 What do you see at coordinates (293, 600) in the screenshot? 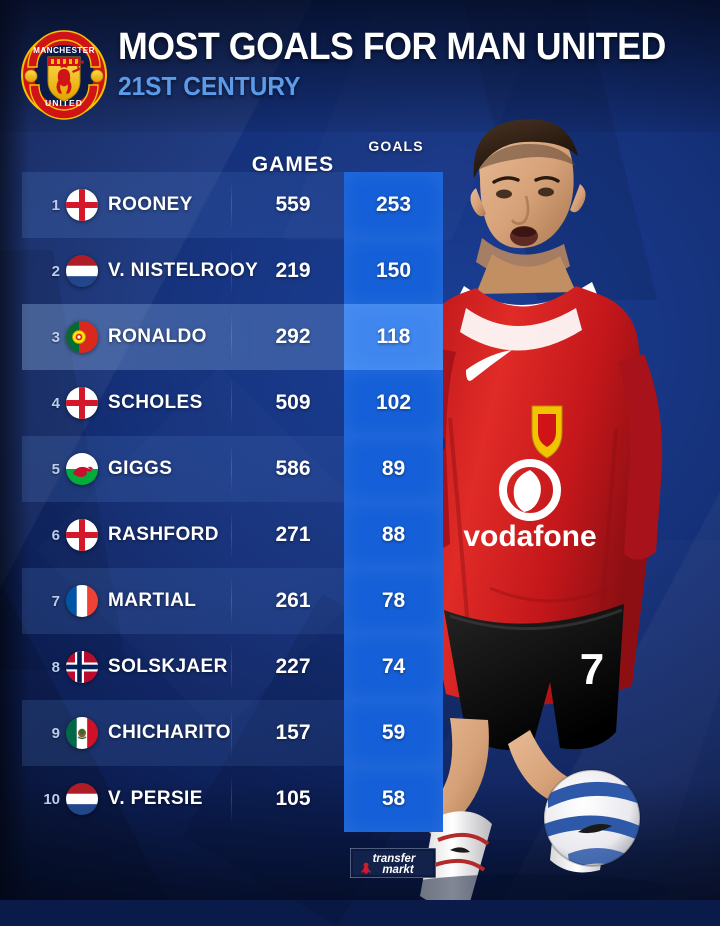
I see `games-value: 261` at bounding box center [293, 600].